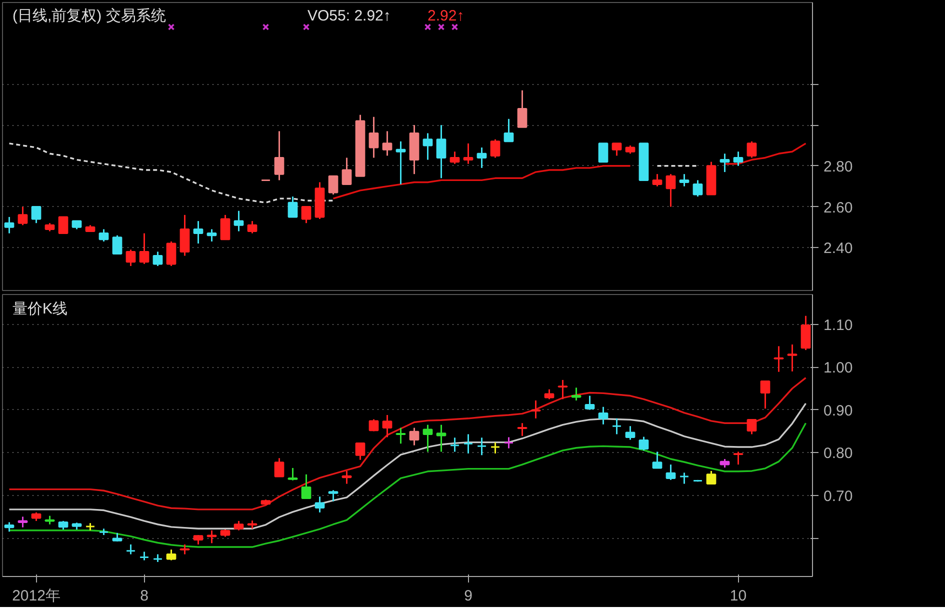 The width and height of the screenshot is (945, 609). What do you see at coordinates (838, 249) in the screenshot?
I see `y-tick-label: 2.40` at bounding box center [838, 249].